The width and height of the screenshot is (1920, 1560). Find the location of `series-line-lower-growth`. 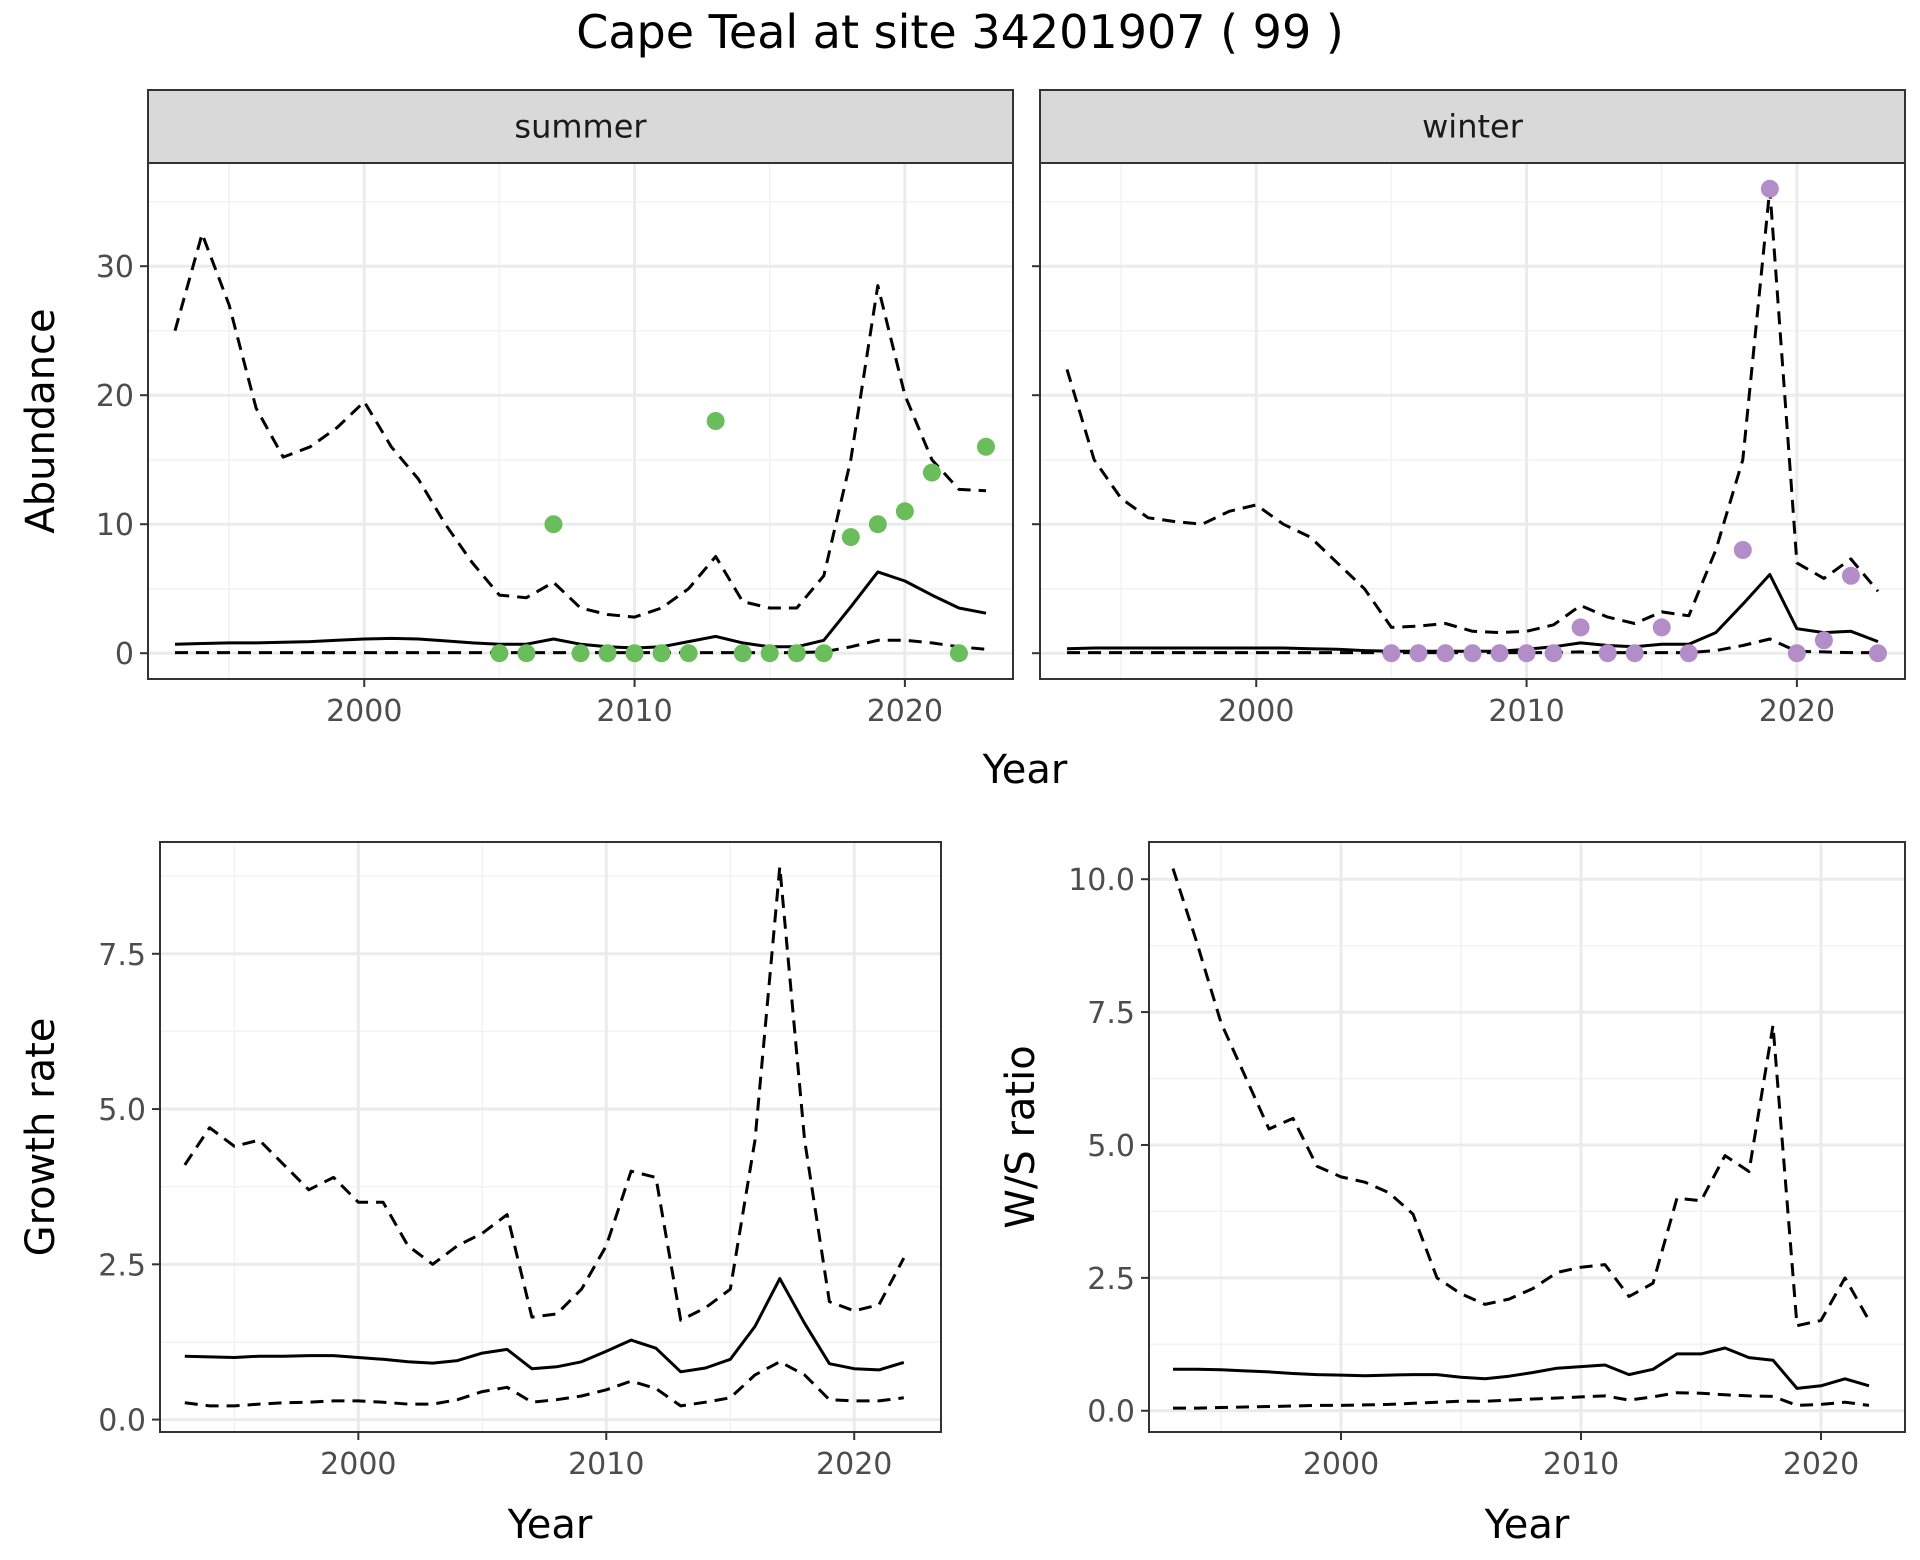

series-line-lower-growth is located at coordinates (544, 1384).